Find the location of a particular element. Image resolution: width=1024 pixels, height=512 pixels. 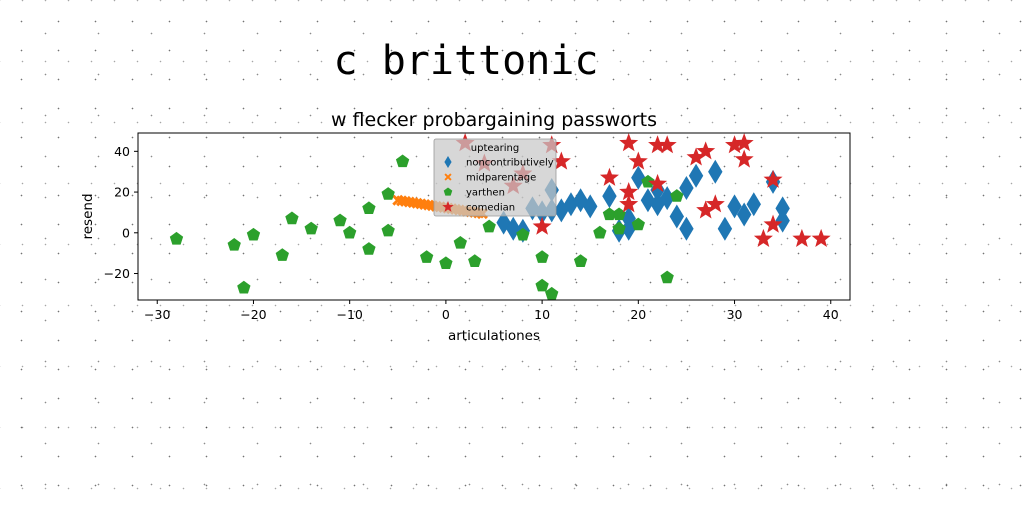

legend-entry: midparentage is located at coordinates (501, 178).